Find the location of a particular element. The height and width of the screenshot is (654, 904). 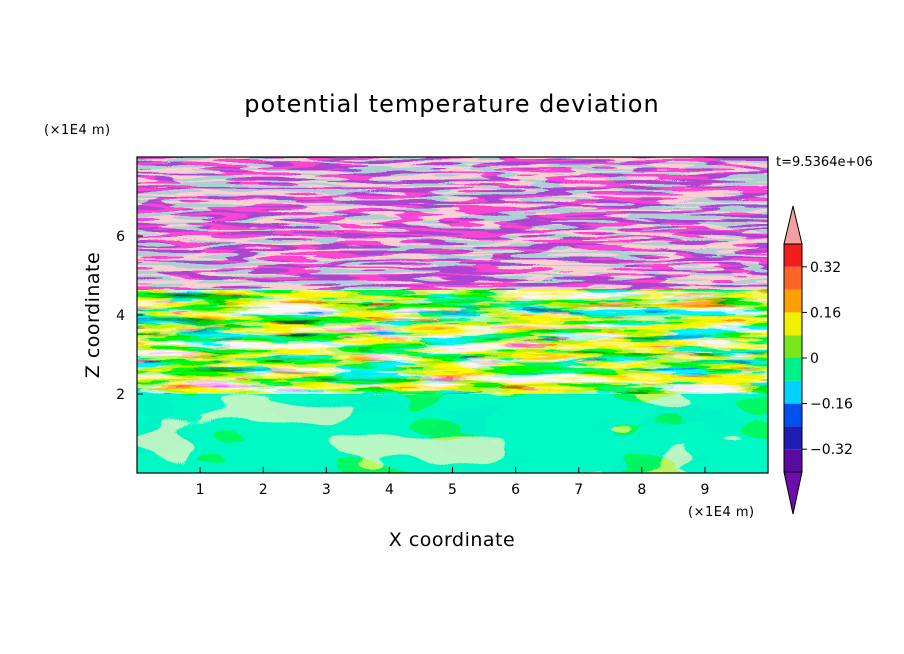

x-tick-label: 2 is located at coordinates (263, 490).